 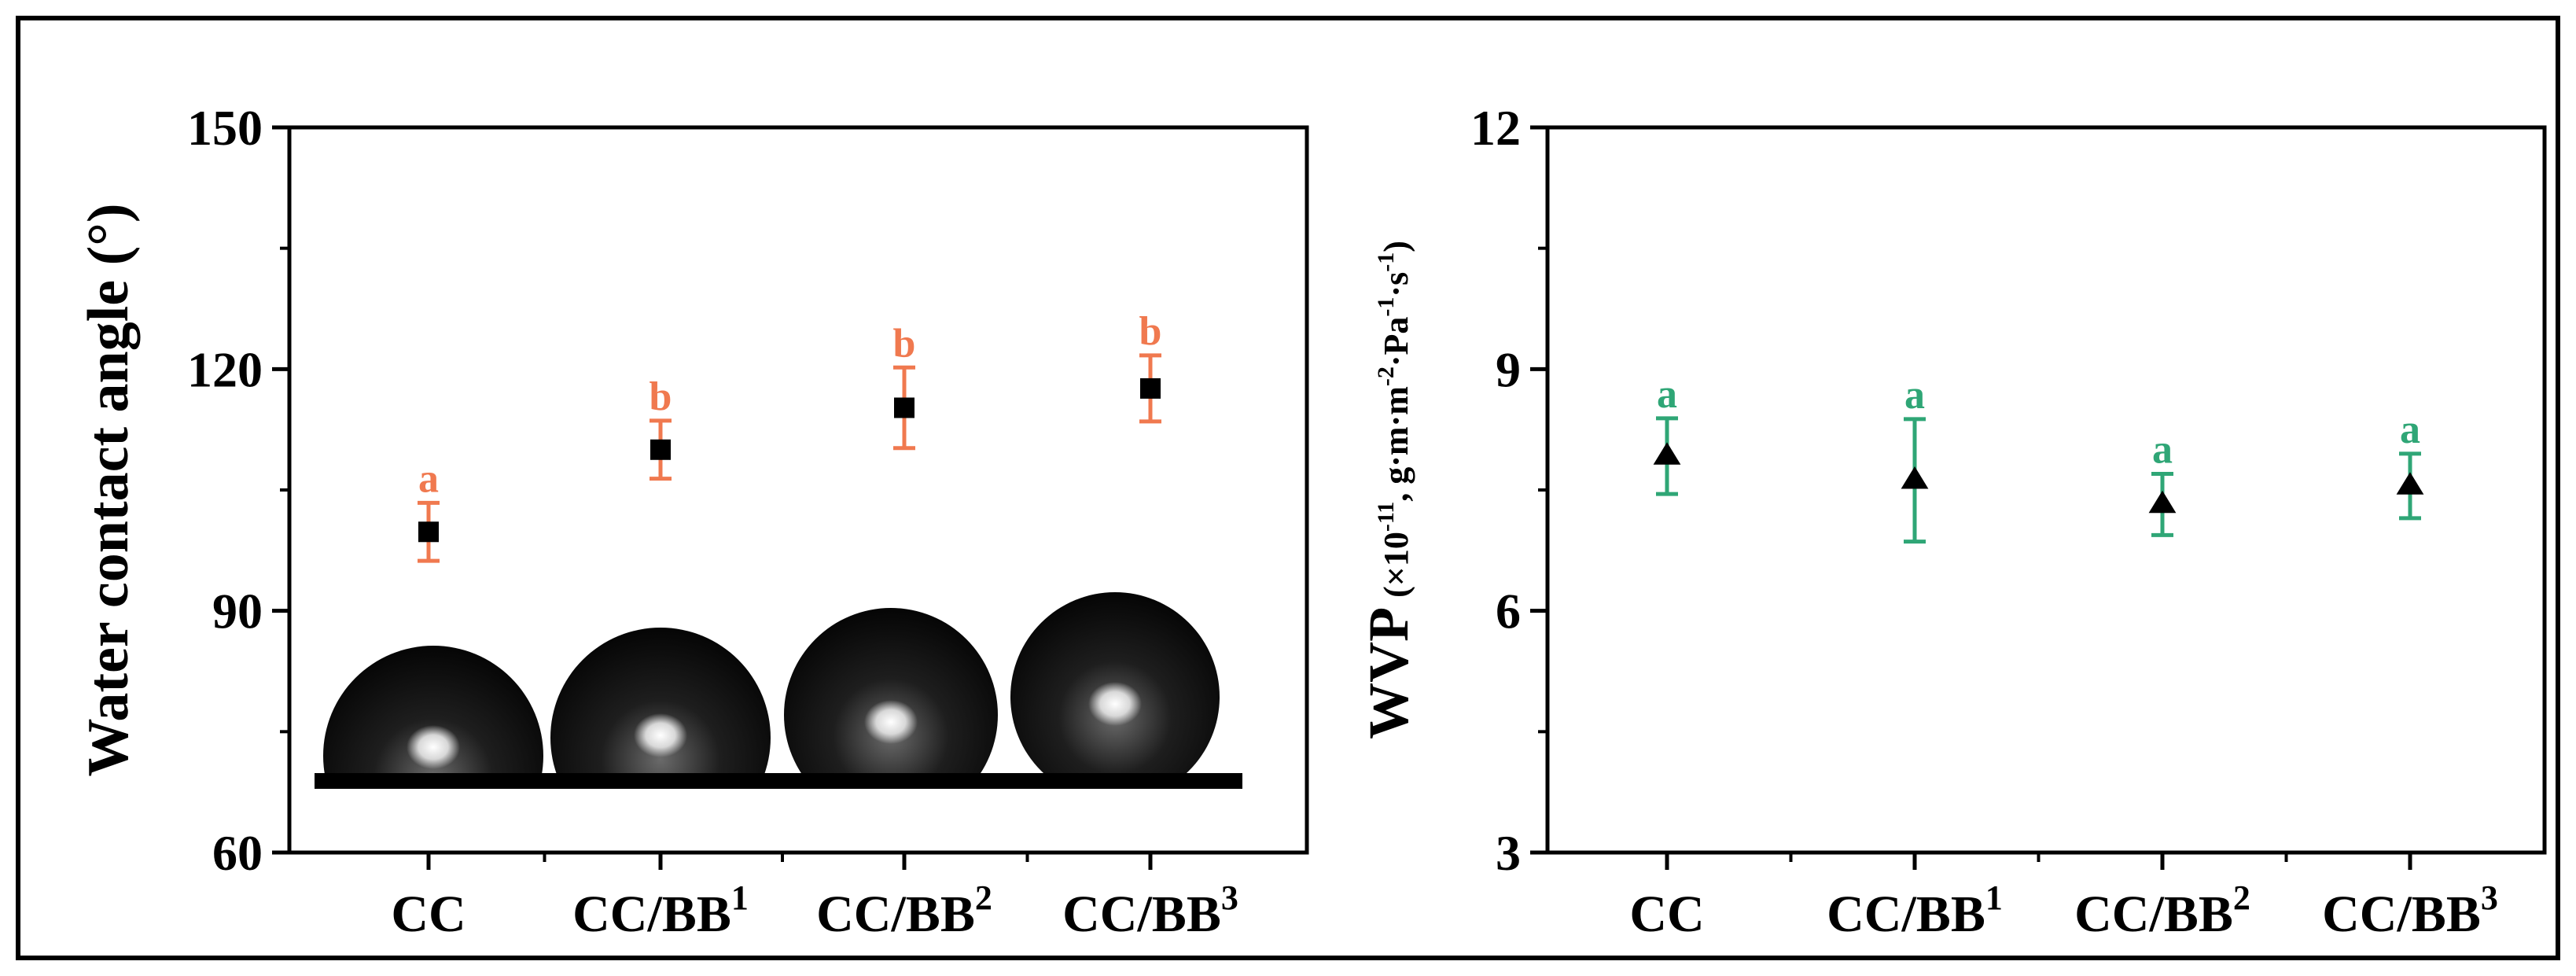 What do you see at coordinates (237, 612) in the screenshot?
I see `y-tick-label: 90` at bounding box center [237, 612].